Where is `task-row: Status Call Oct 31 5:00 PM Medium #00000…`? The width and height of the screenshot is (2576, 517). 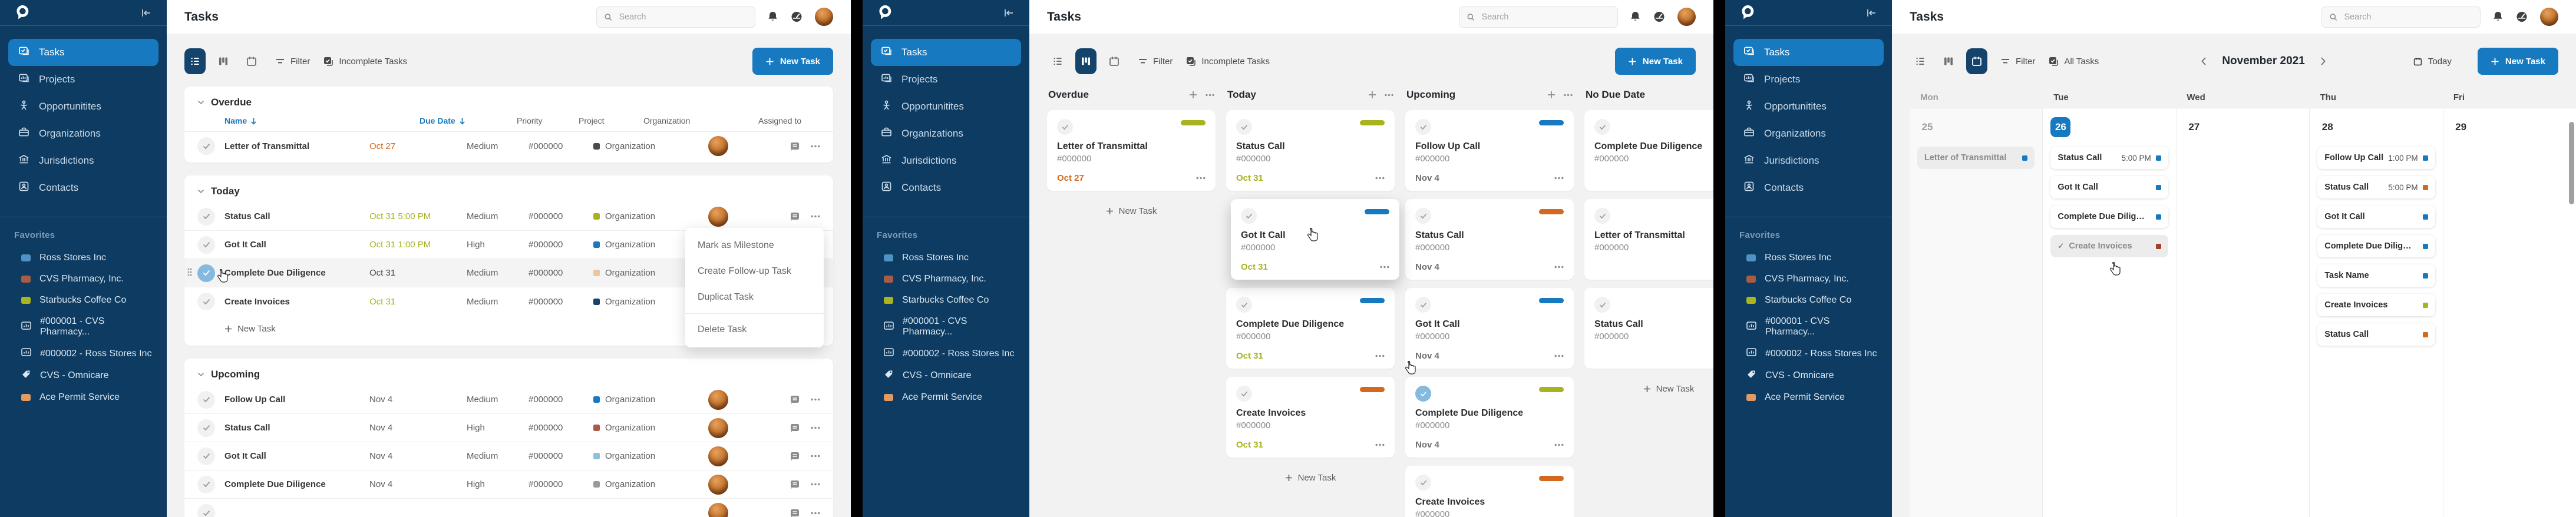 task-row: Status Call Oct 31 5:00 PM Medium #00000… is located at coordinates (508, 217).